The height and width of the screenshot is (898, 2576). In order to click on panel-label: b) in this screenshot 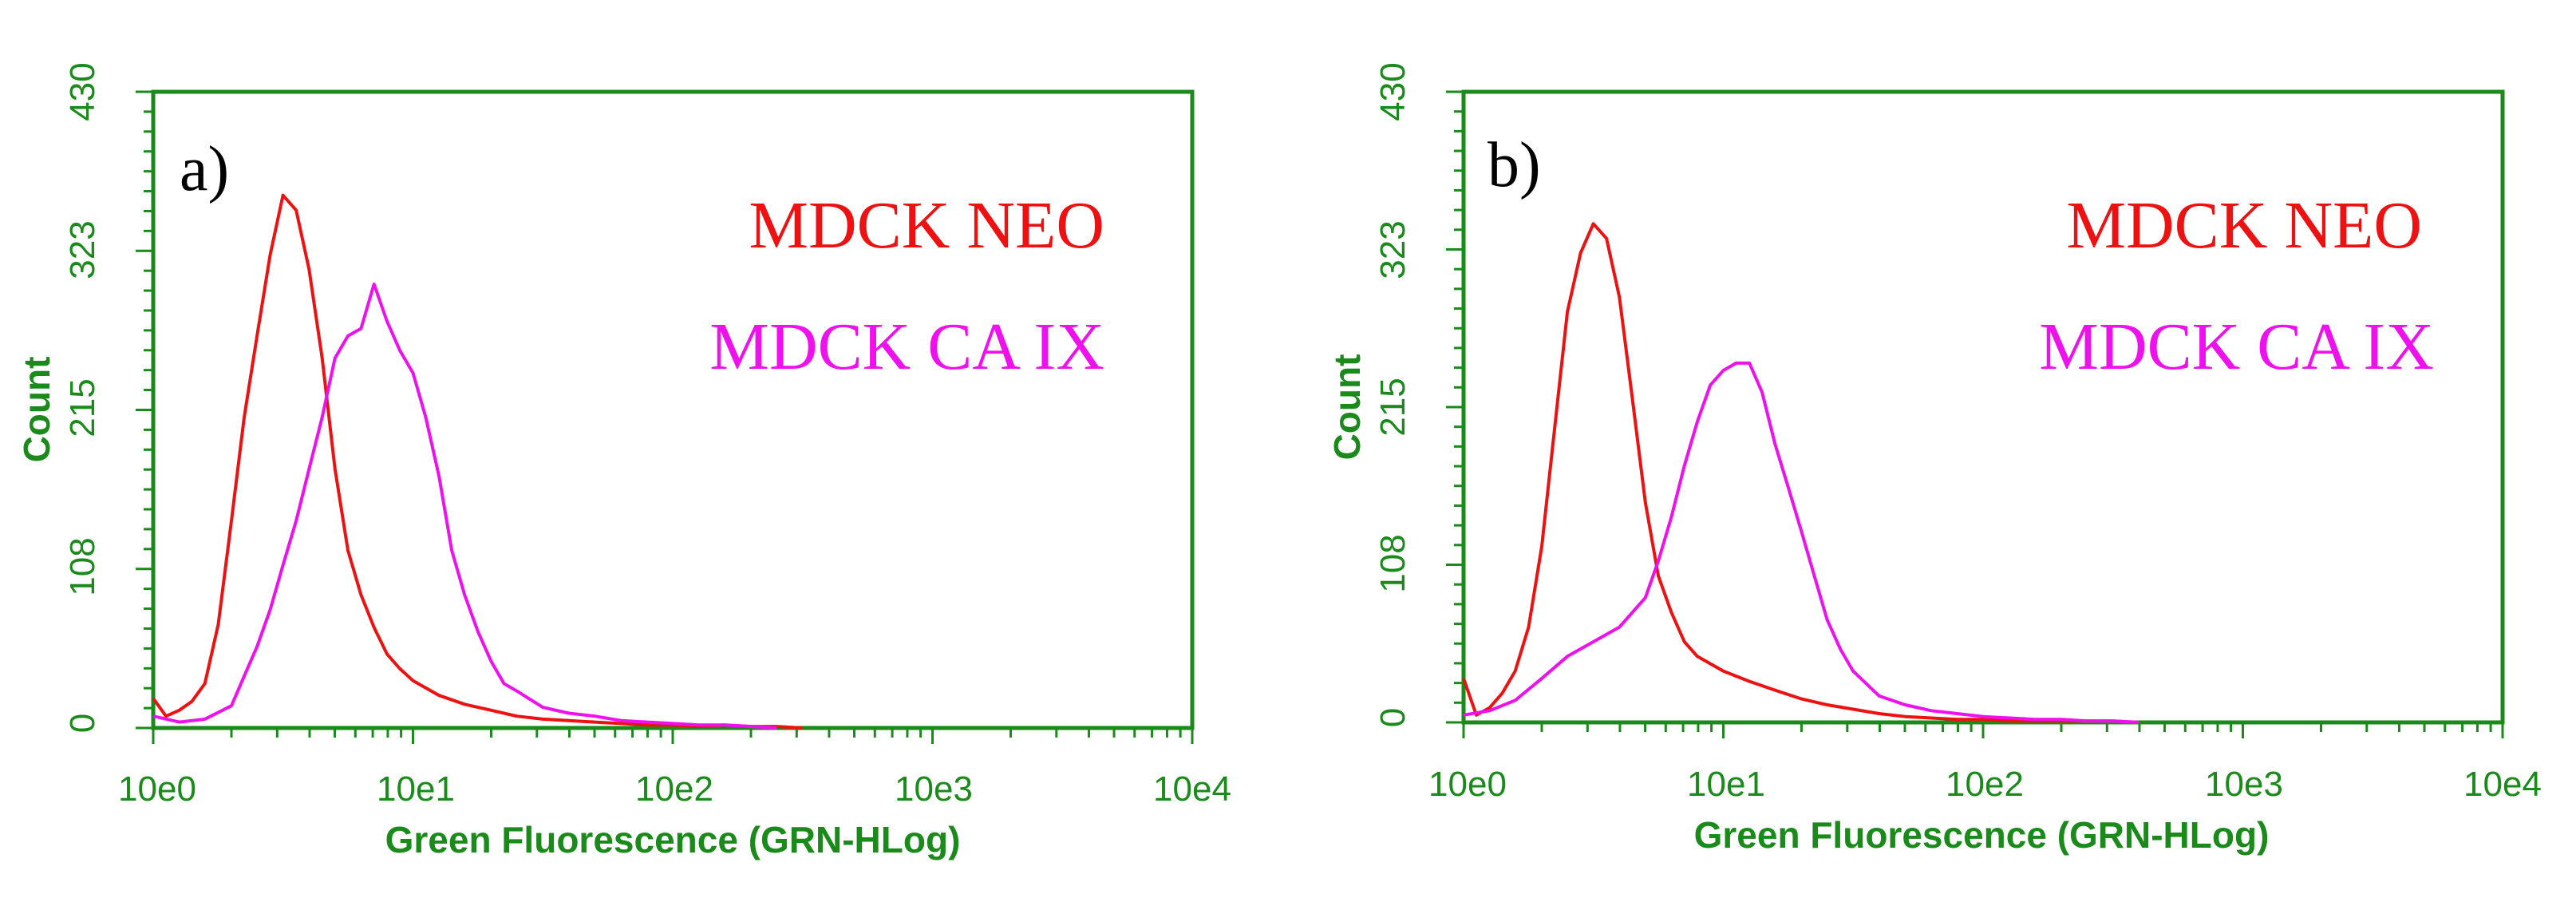, I will do `click(1514, 165)`.